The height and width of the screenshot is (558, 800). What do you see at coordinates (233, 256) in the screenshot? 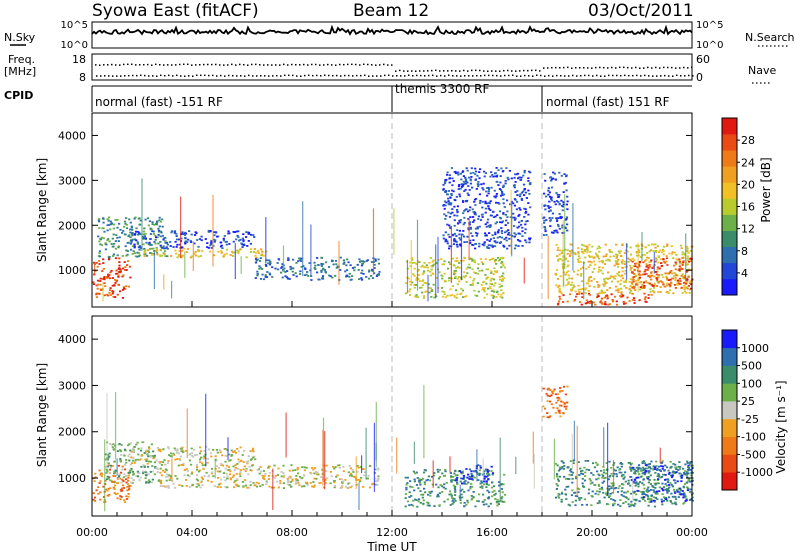
I see `power-cell-r3` at bounding box center [233, 256].